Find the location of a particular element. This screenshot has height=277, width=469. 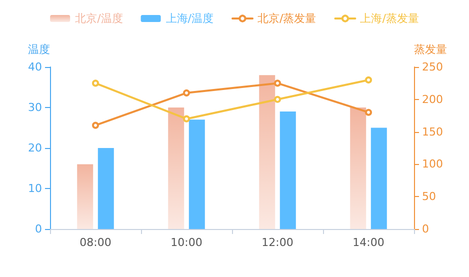

legend-label: 上海/蒸发量 is located at coordinates (389, 18).